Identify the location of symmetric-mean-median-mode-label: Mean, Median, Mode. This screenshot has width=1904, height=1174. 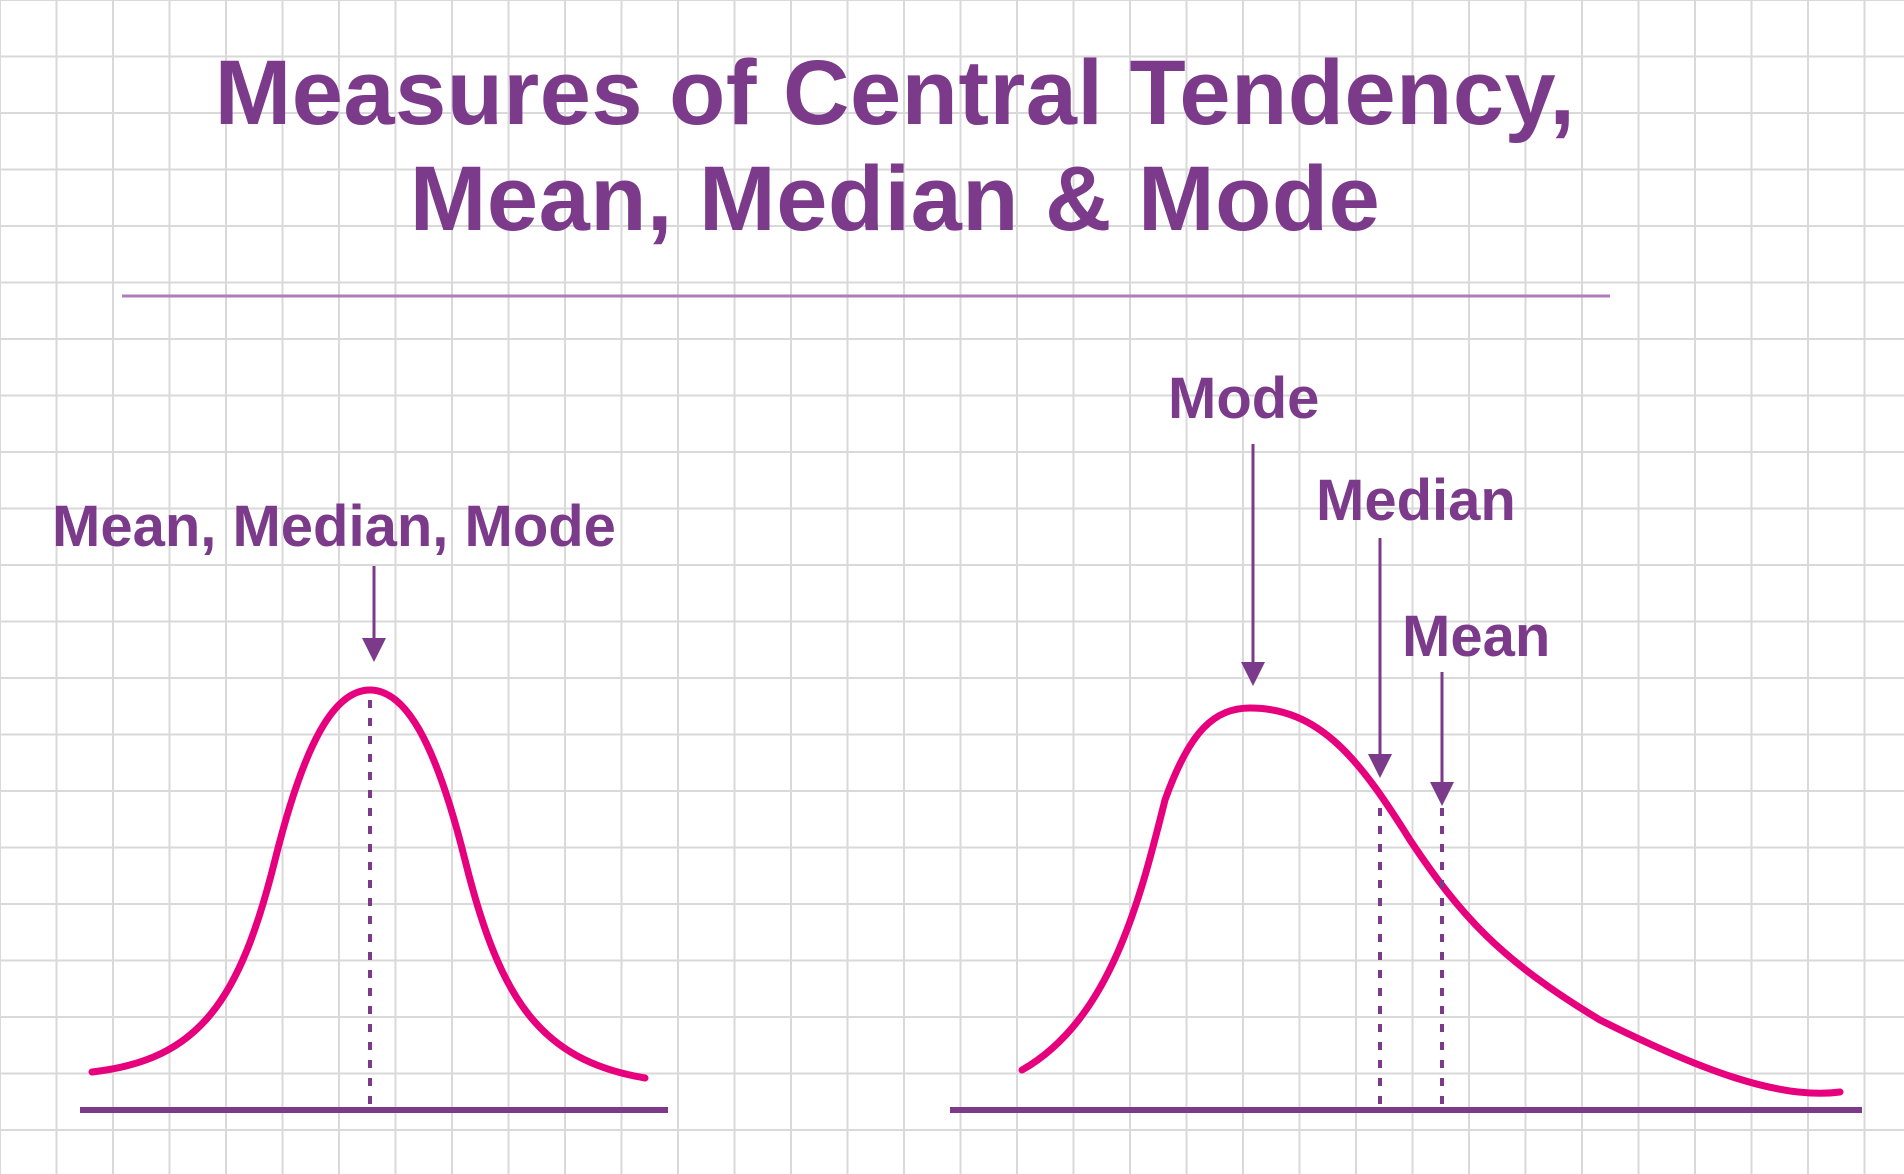
(334, 526).